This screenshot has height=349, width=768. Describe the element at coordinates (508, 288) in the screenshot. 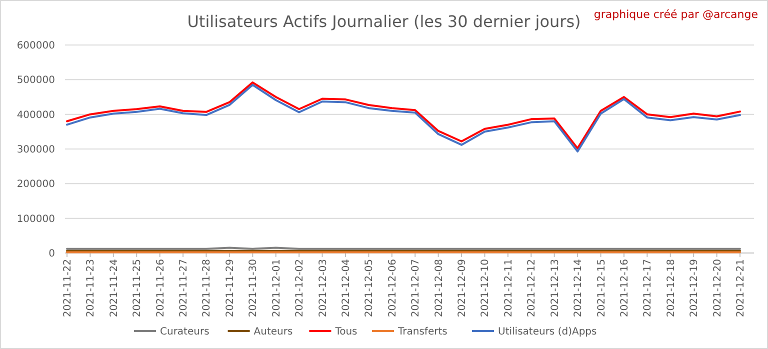

I see `x-tick-label: 2021-12-11` at that location.